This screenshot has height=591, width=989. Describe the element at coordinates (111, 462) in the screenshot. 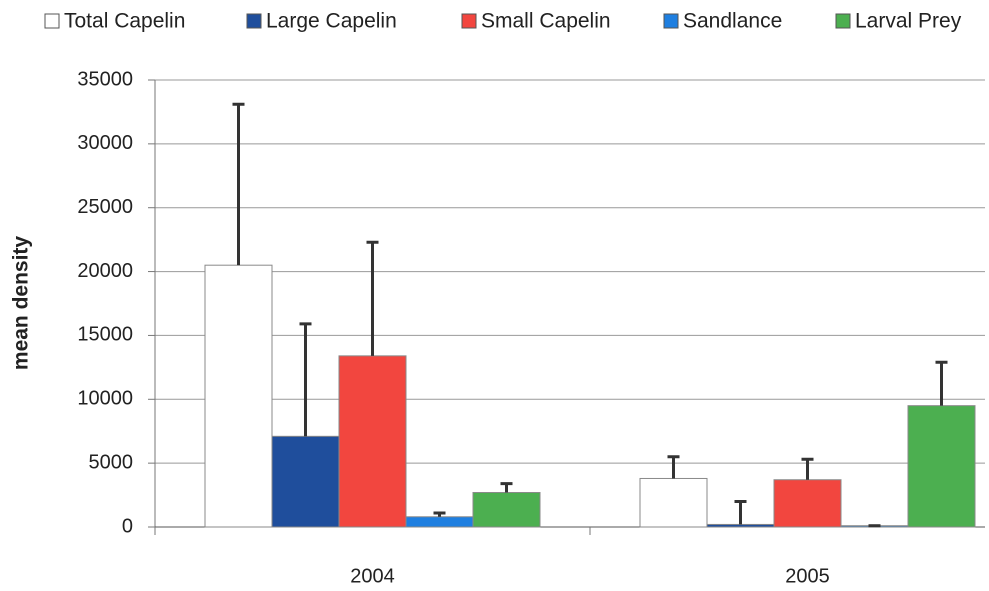

I see `y-tick-label: 5000` at that location.